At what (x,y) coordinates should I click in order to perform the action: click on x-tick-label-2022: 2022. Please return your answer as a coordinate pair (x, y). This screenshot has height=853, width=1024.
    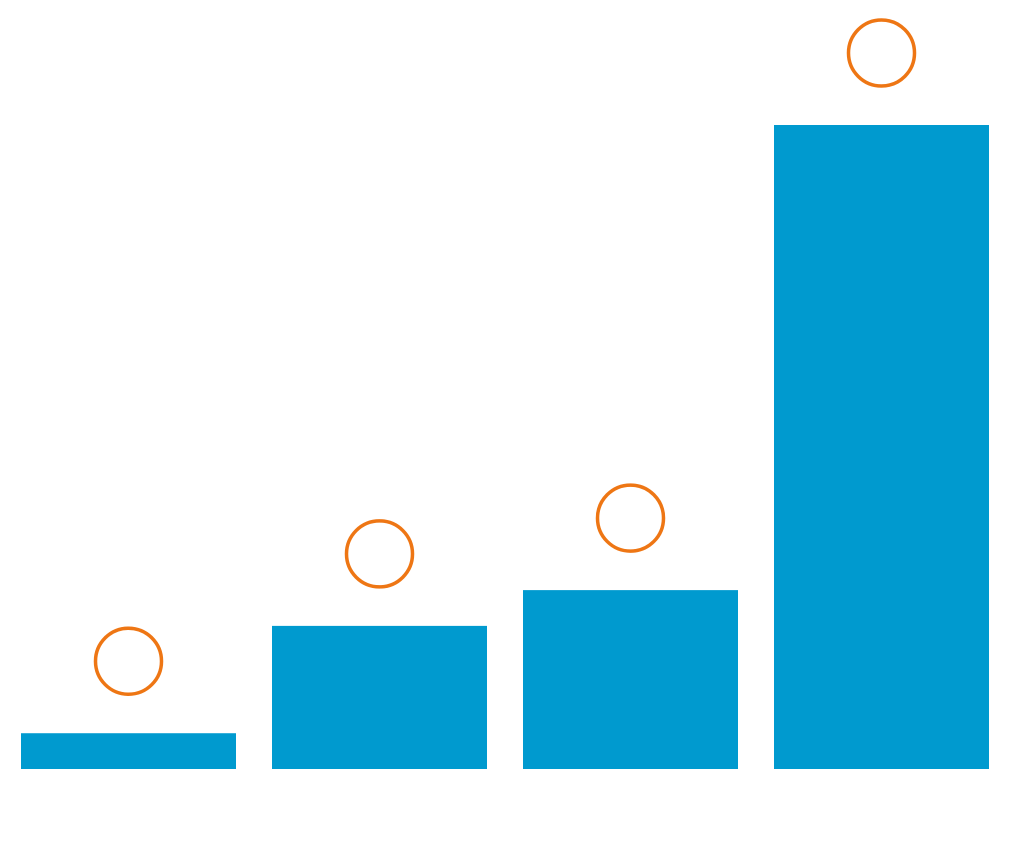
    Looking at the image, I should click on (379, 805).